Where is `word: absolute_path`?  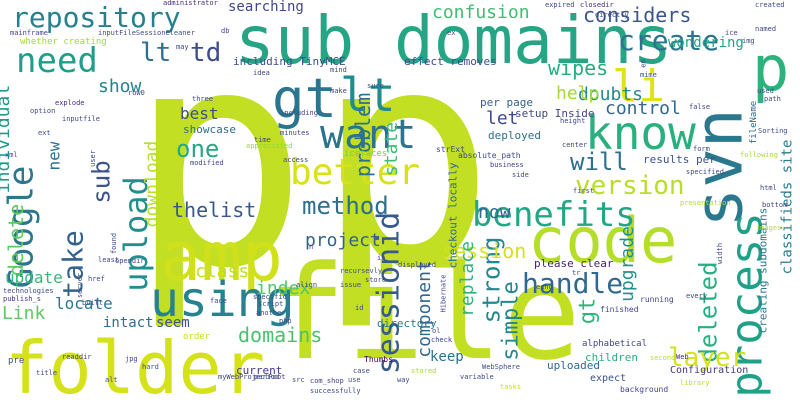 word: absolute_path is located at coordinates (489, 155).